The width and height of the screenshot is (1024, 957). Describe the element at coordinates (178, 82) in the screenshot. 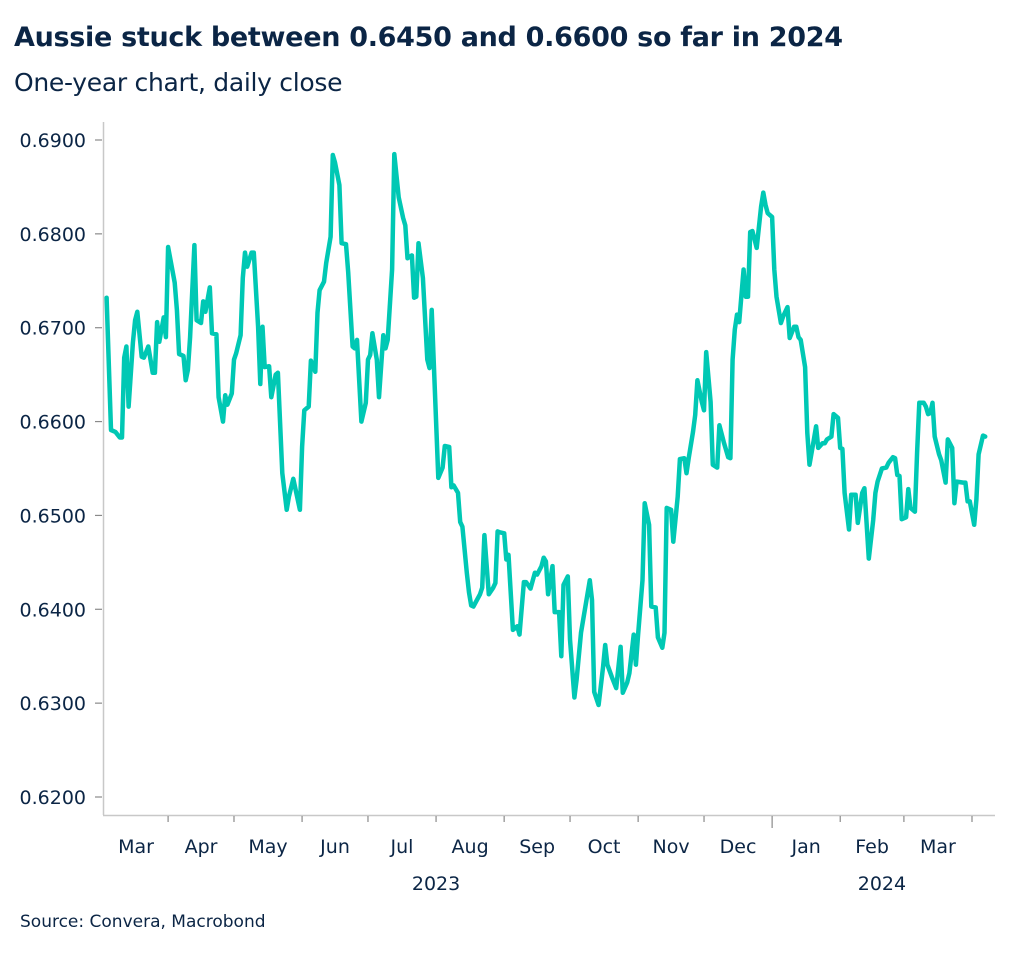

I see `chart-subtitle: One-year chart, daily close` at that location.